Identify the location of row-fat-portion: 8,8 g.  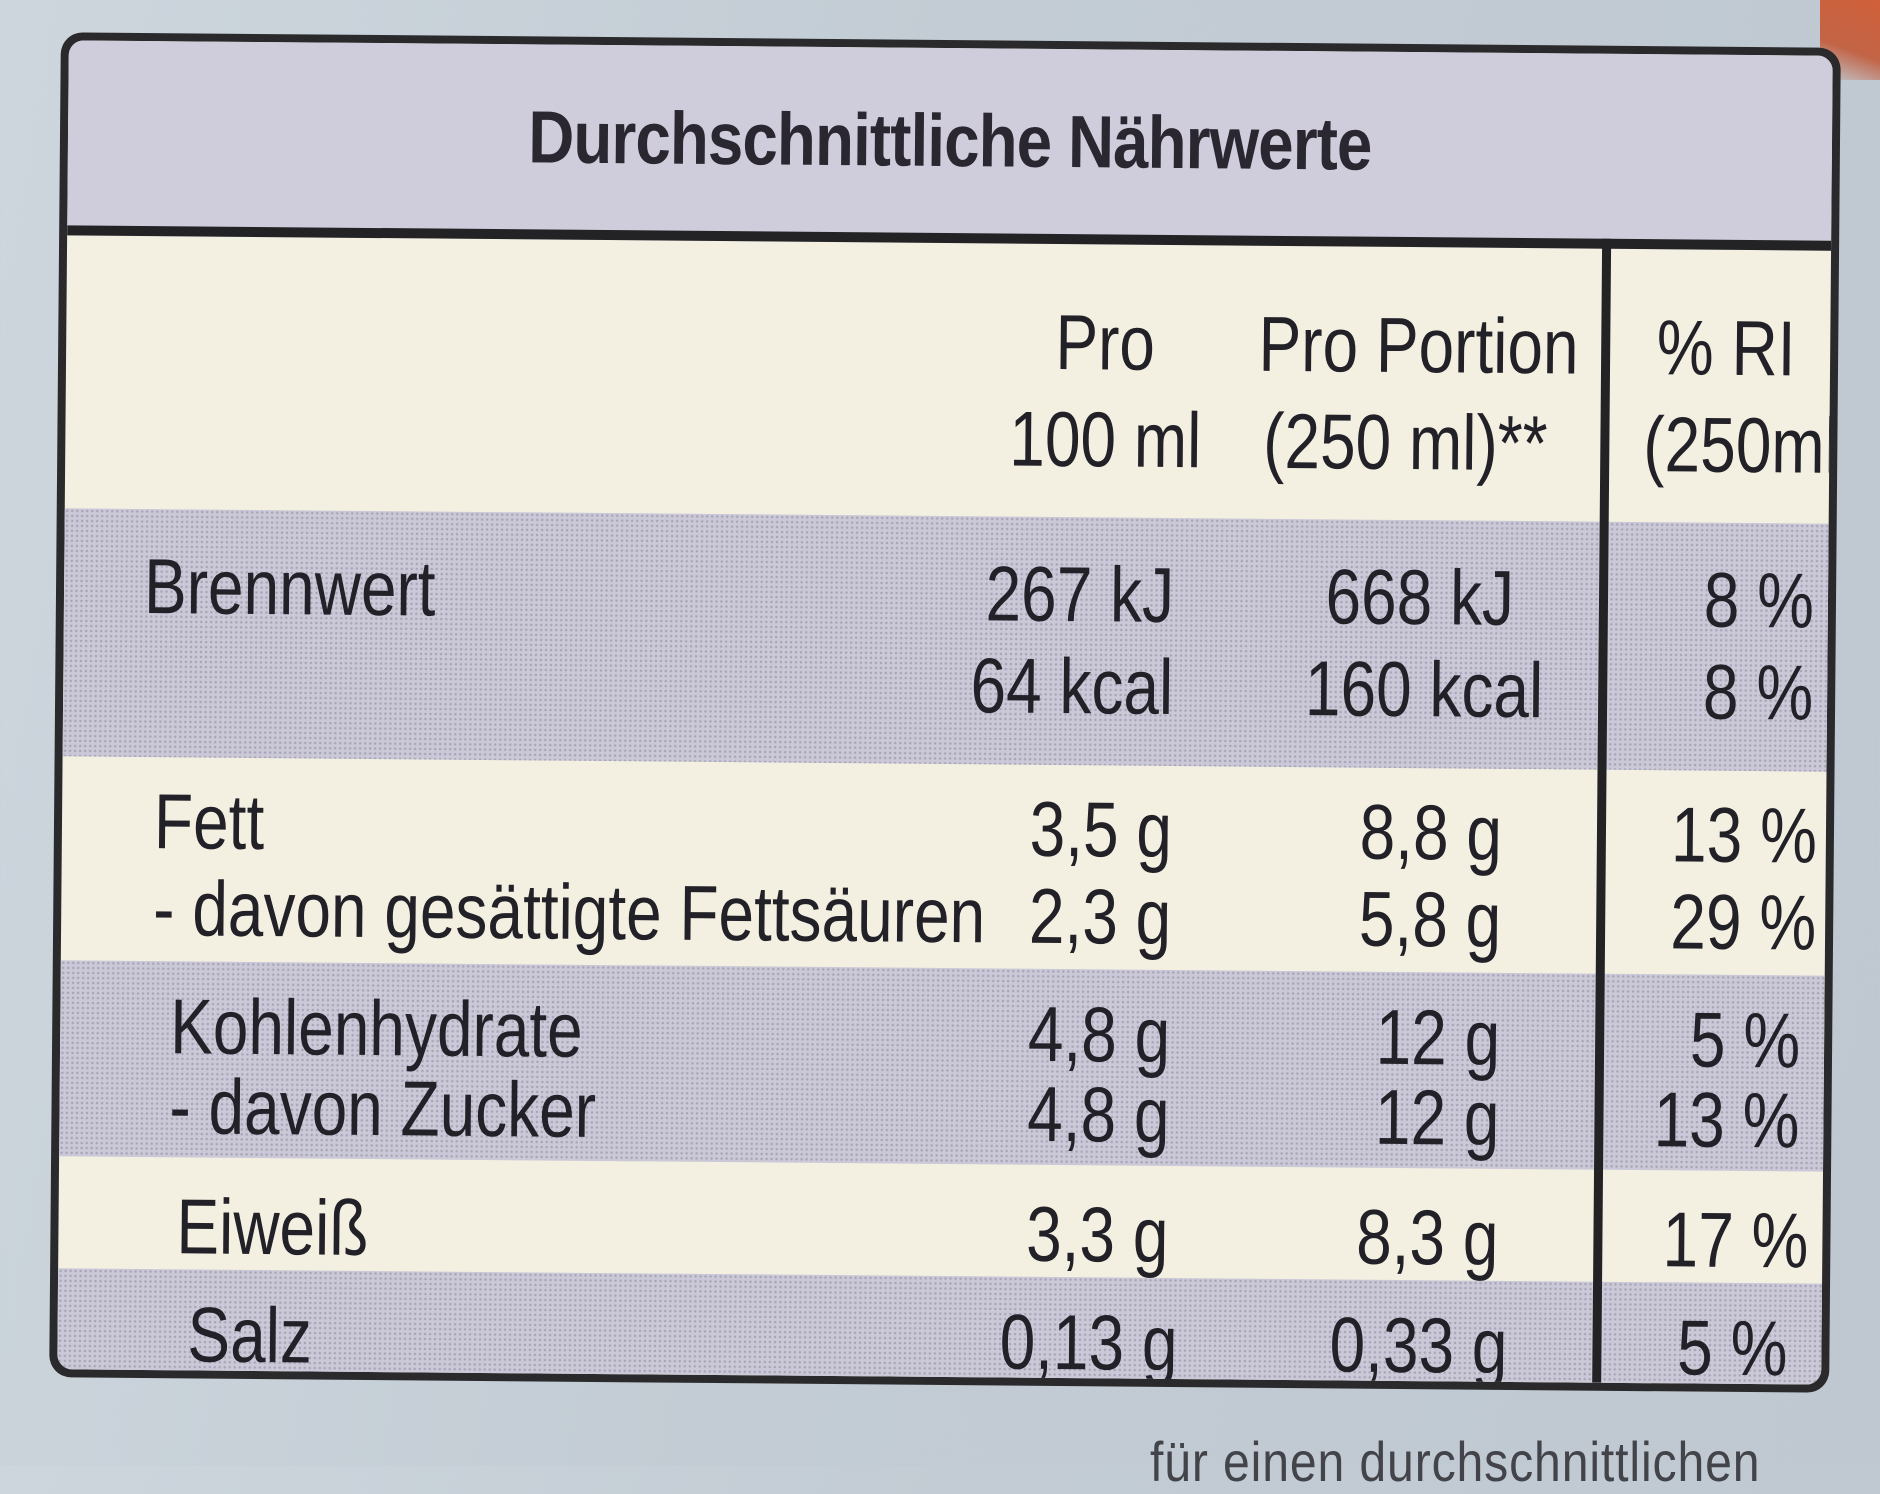
(1431, 832).